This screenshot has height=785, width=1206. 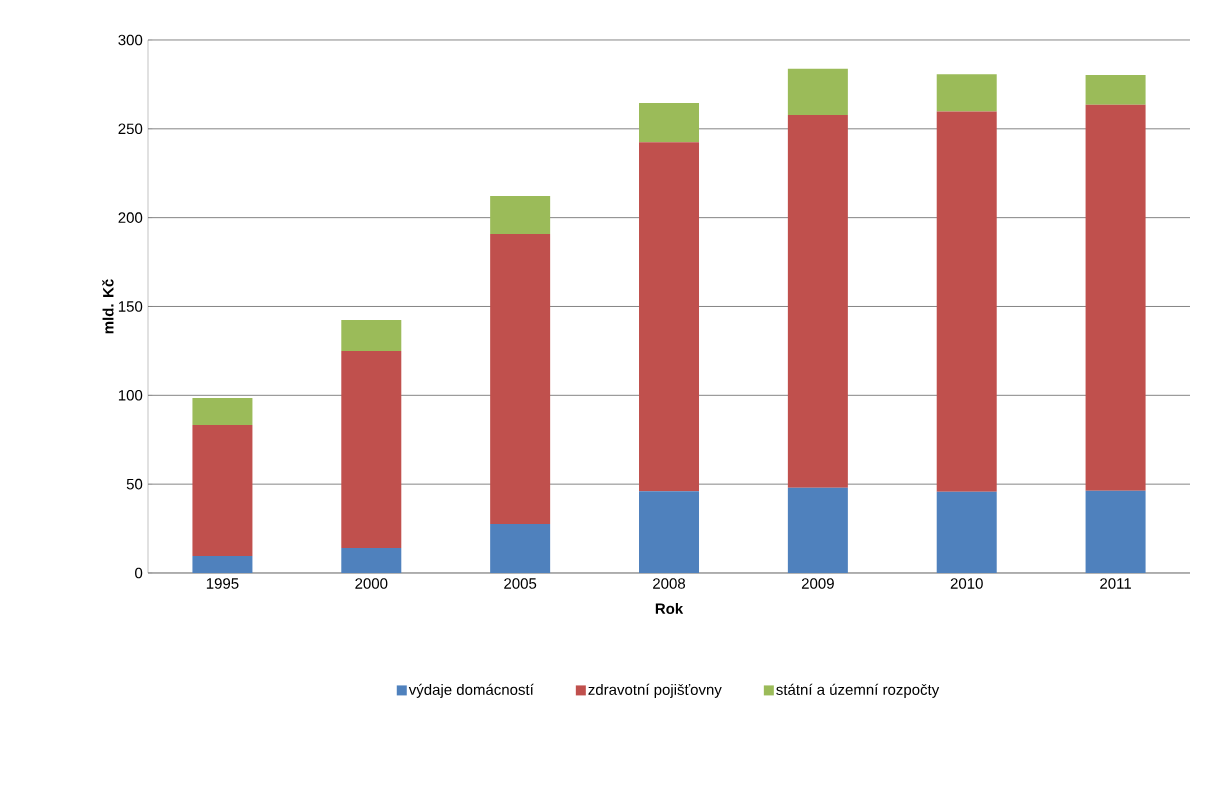 What do you see at coordinates (108, 306) in the screenshot?
I see `y-axis-title: mld. Kč` at bounding box center [108, 306].